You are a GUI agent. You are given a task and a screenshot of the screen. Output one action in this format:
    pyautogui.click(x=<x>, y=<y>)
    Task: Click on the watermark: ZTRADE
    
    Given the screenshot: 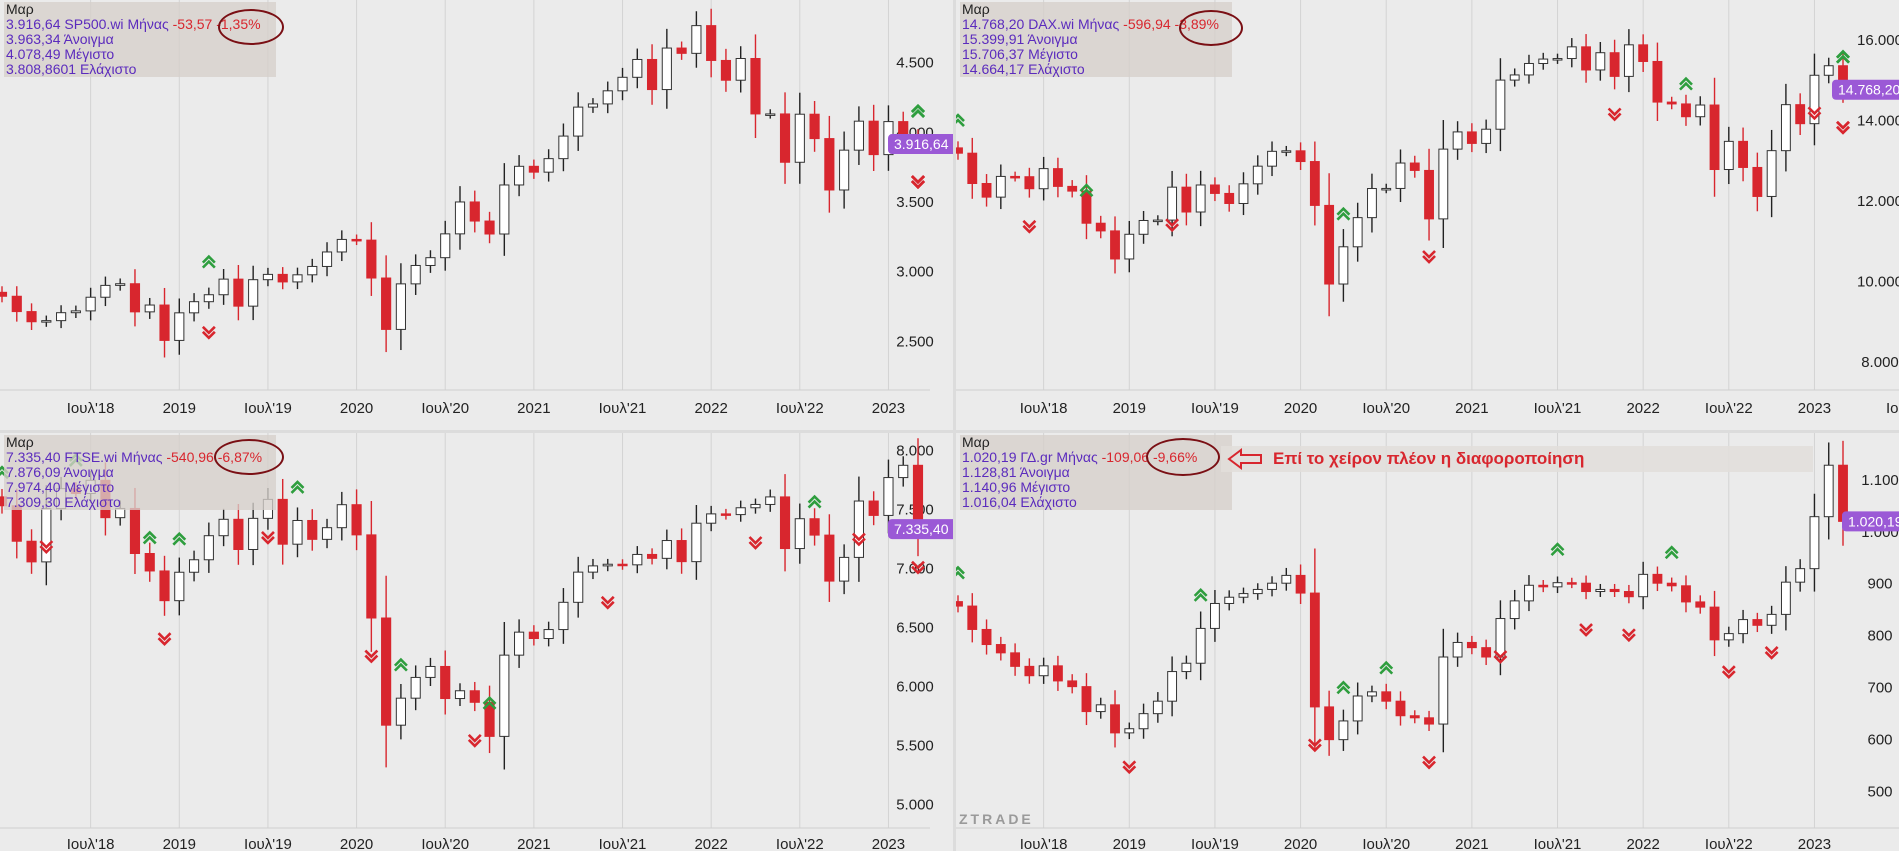 What is the action you would take?
    pyautogui.click(x=996, y=819)
    